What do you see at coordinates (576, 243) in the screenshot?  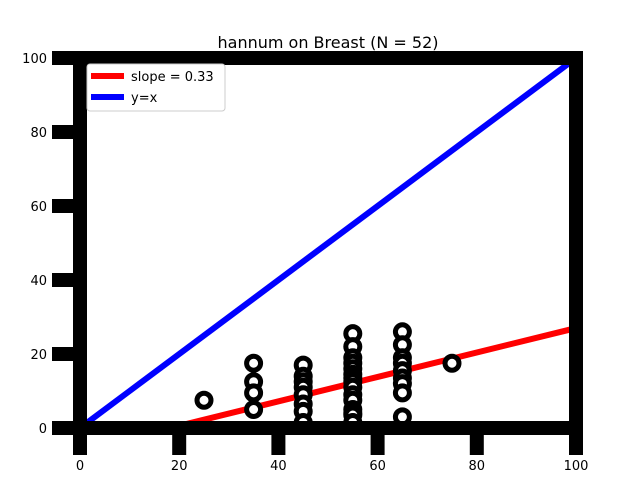 I see `frame-right` at bounding box center [576, 243].